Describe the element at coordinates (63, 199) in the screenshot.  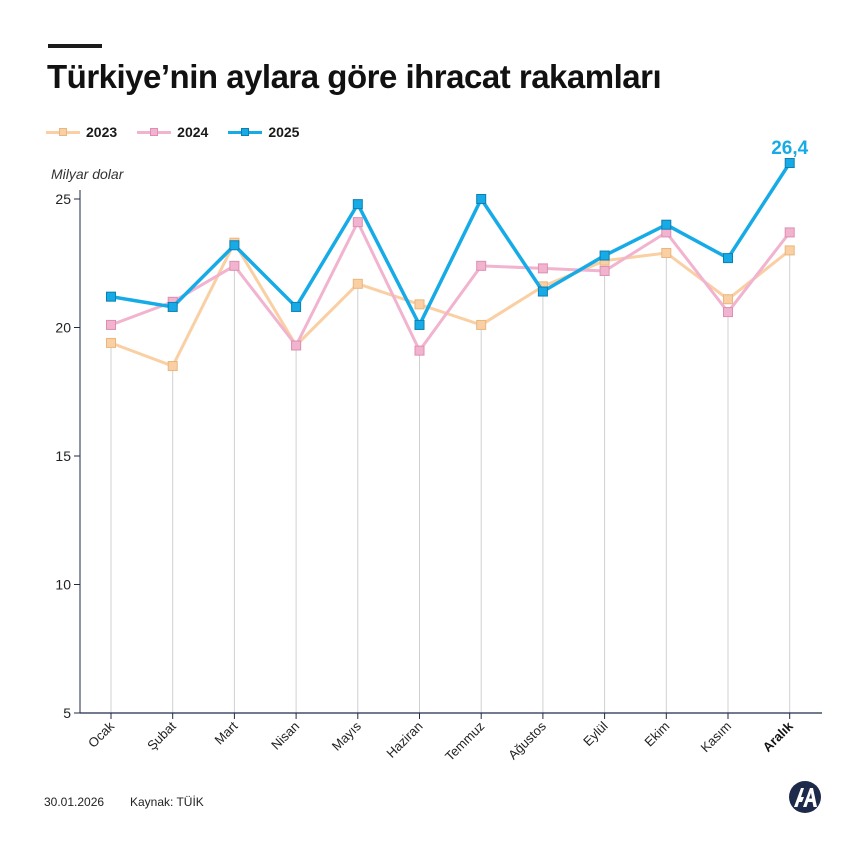
I see `y-tick-label-25: 25` at that location.